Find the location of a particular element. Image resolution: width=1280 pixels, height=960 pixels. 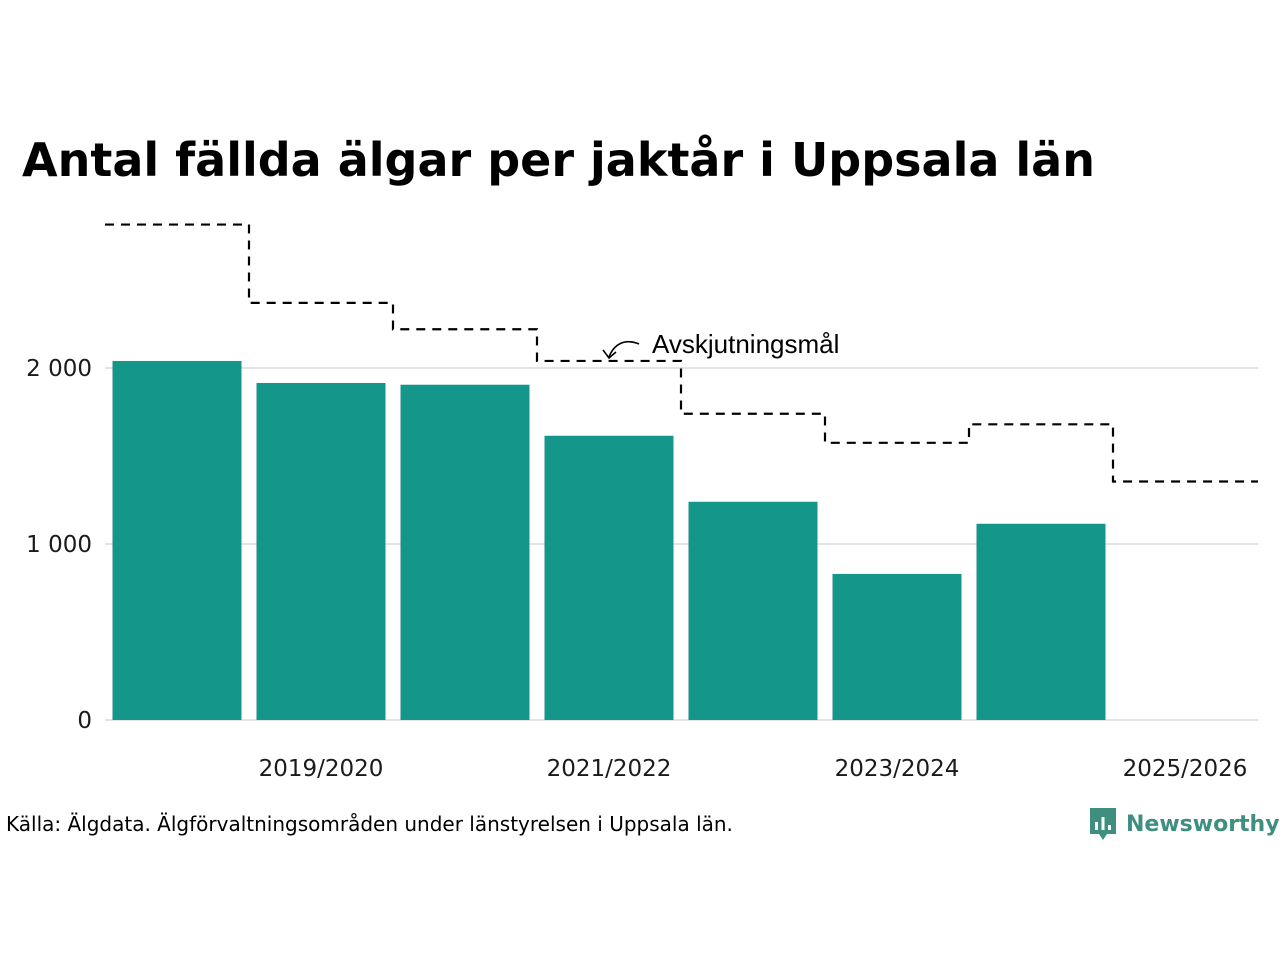

x-axis-ticks: 2019/2020 2021/2022 2023/2024 2025/2026 is located at coordinates (753, 769).